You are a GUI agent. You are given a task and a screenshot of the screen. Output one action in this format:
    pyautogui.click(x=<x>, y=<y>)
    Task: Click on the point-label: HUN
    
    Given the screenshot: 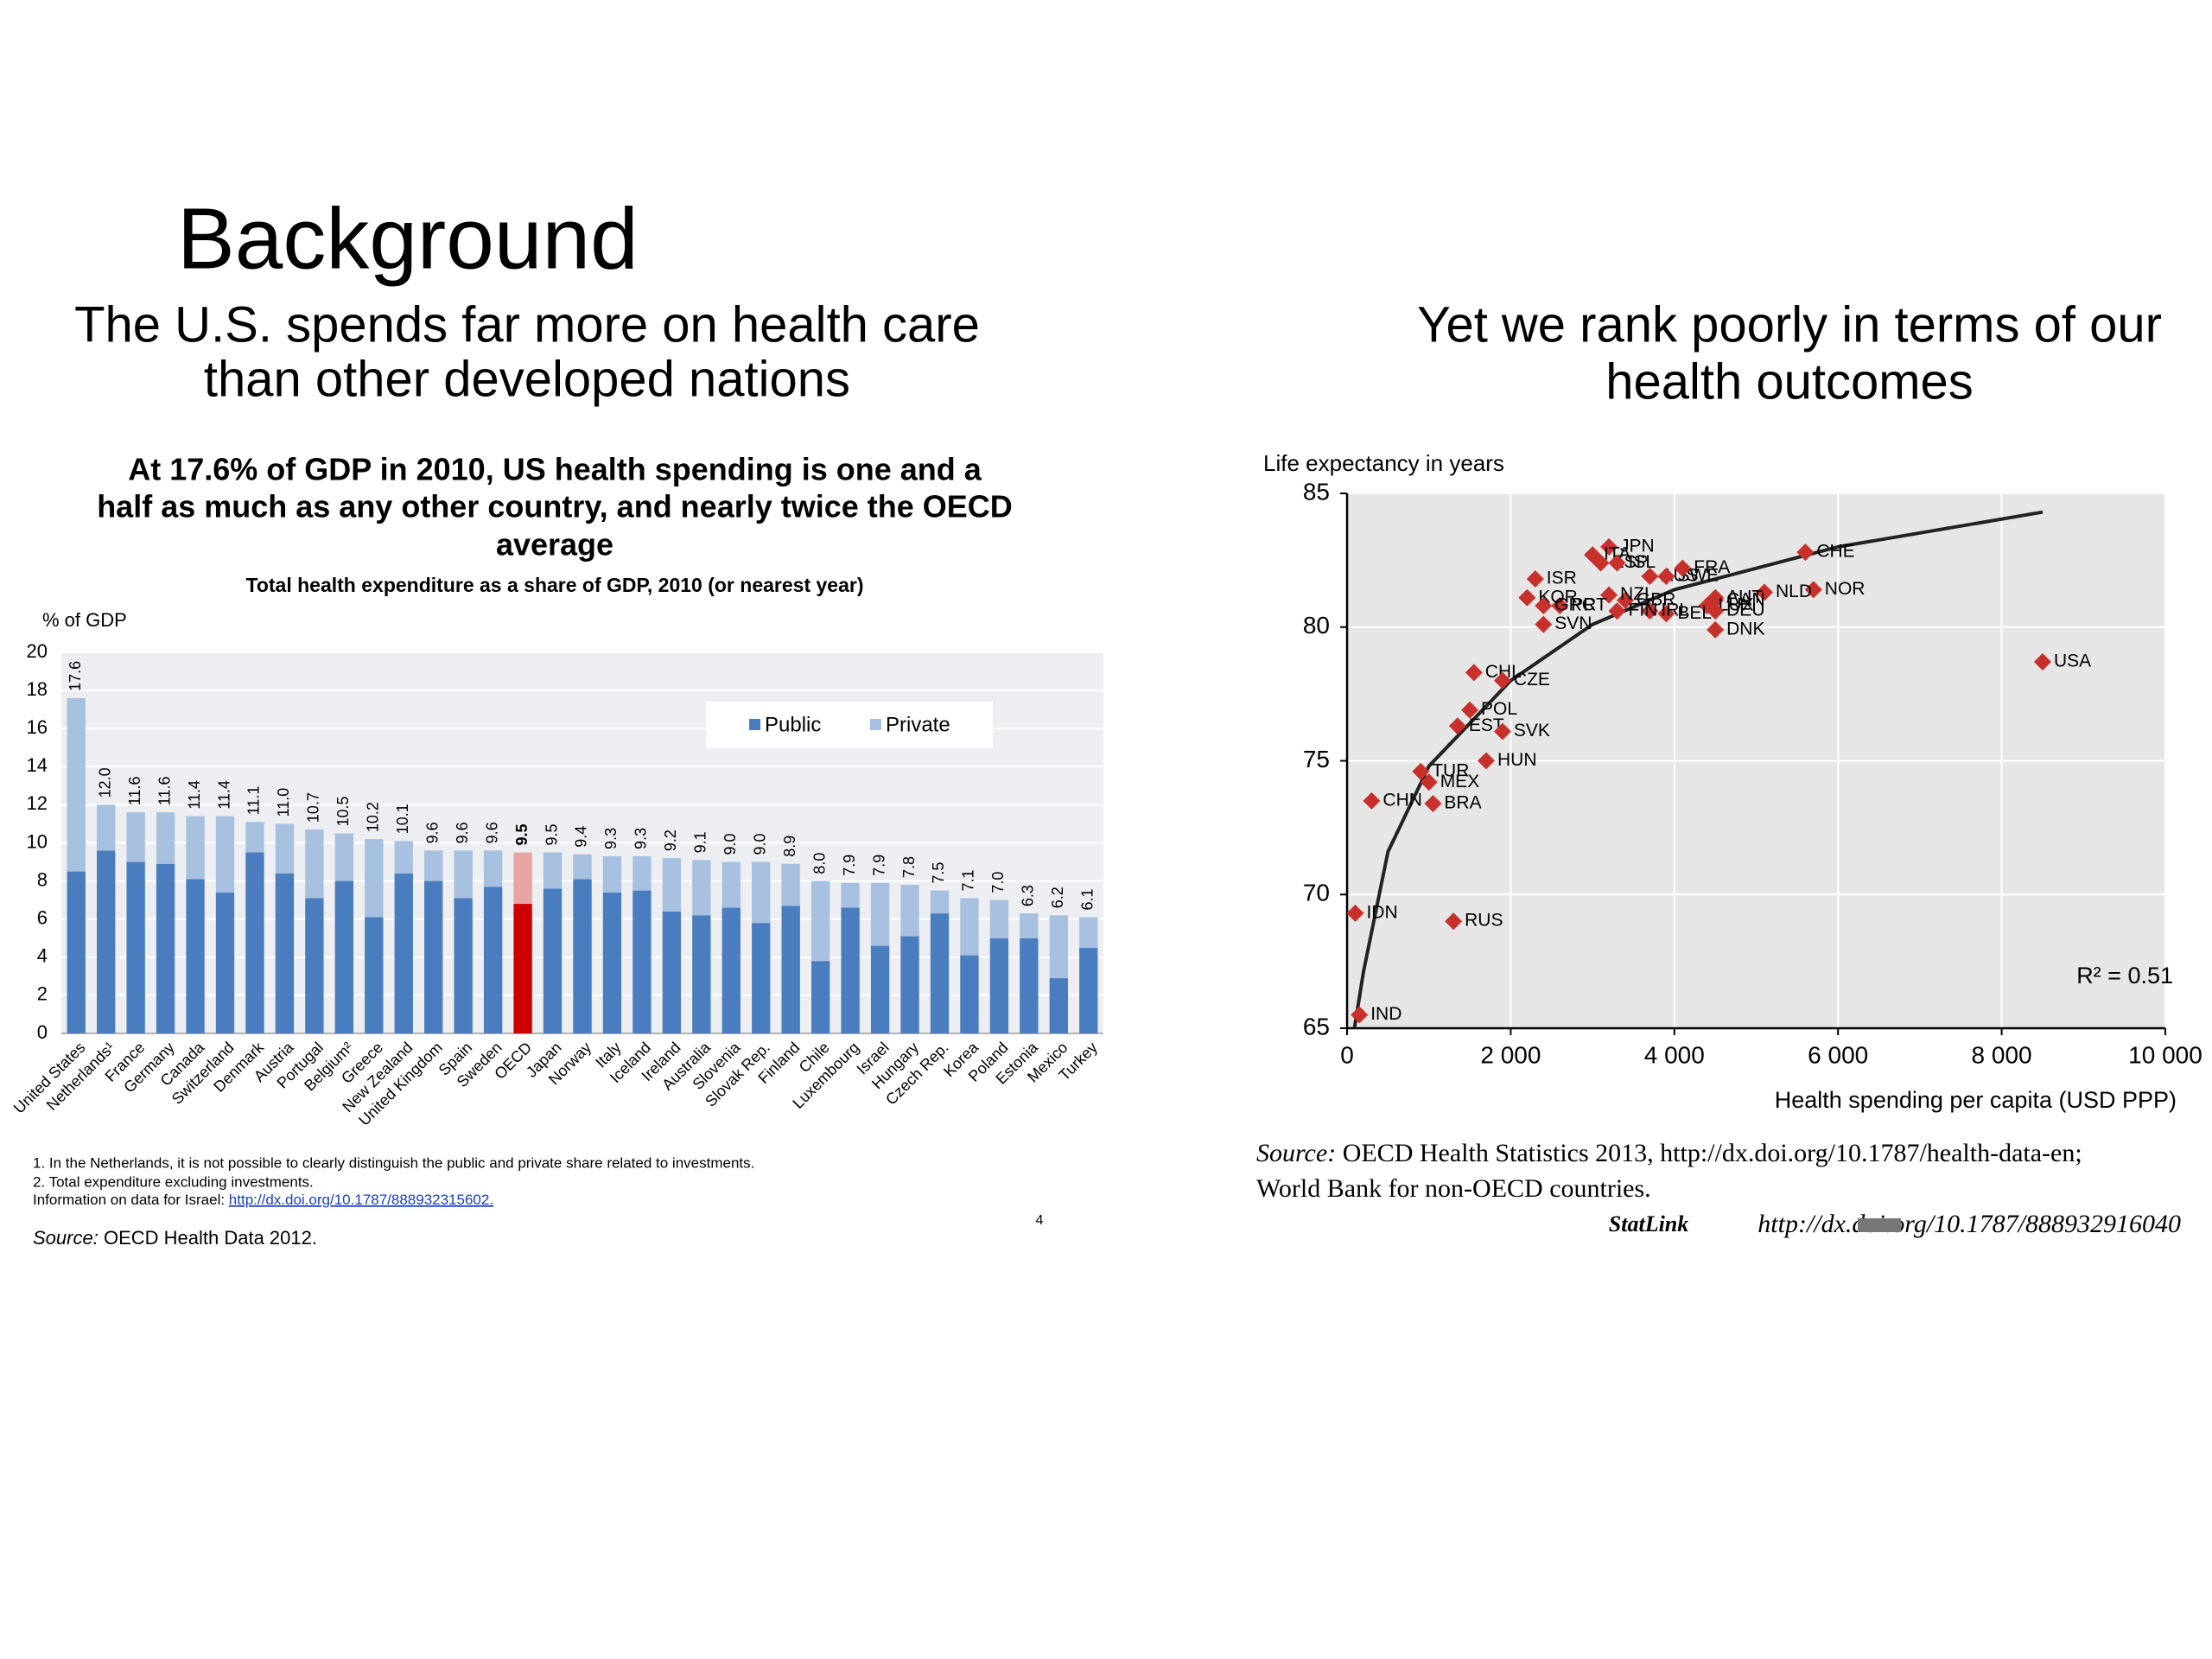 What is the action you would take?
    pyautogui.click(x=1517, y=760)
    